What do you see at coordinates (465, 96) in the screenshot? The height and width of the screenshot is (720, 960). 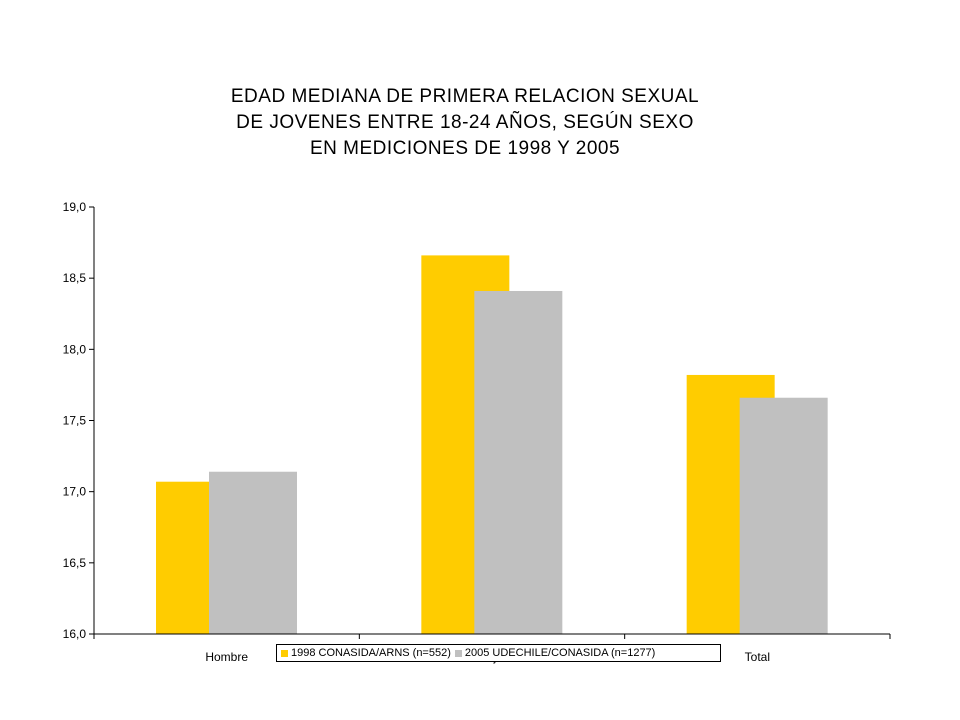 I see `chart-title-line-1: EDAD MEDIANA DE PRIMERA RELACION SEXUAL` at bounding box center [465, 96].